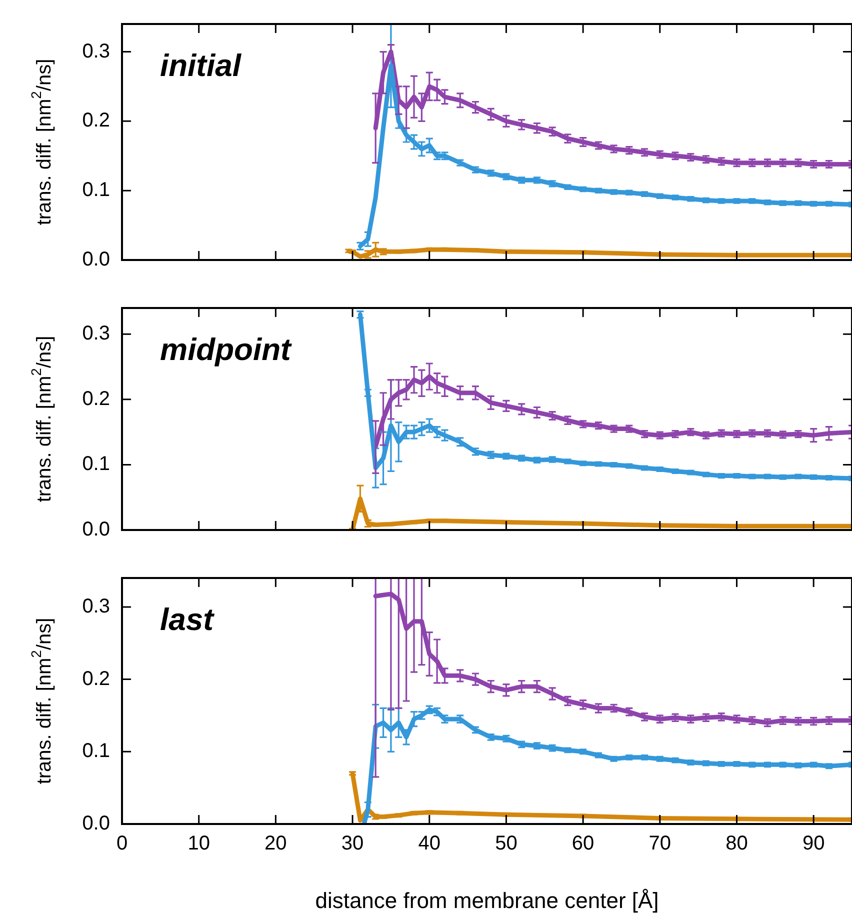 The width and height of the screenshot is (852, 917). Describe the element at coordinates (352, 843) in the screenshot. I see `x-tick-label: 30` at that location.